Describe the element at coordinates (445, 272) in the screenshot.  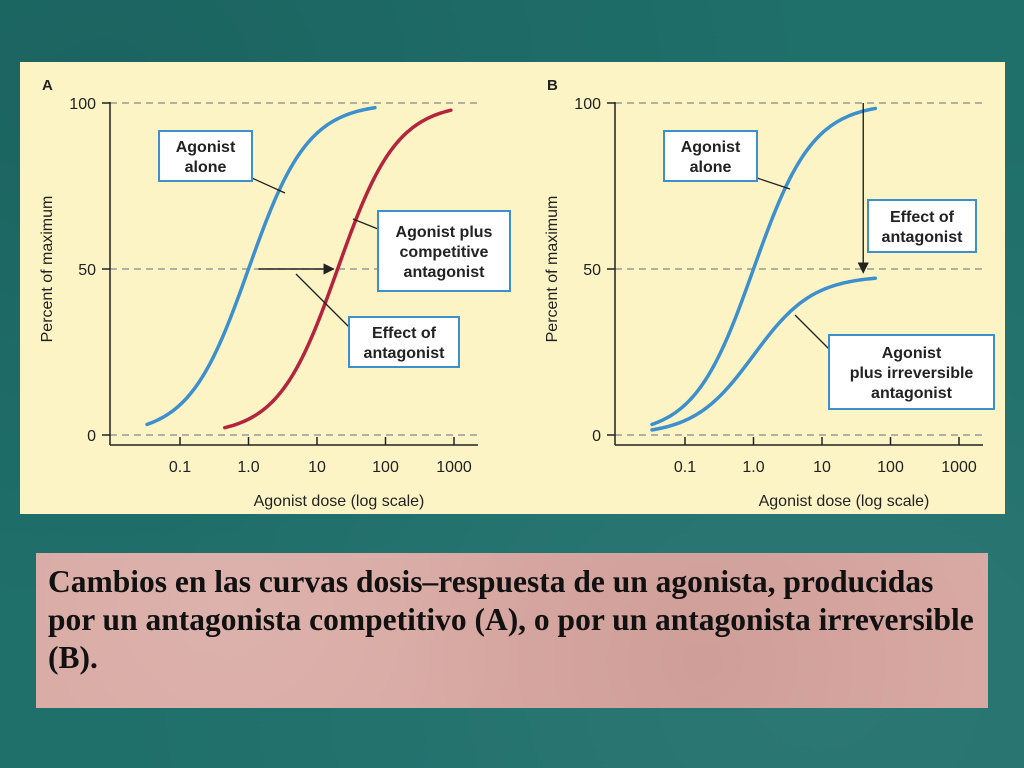
I see `competitive-label-text: antagonist` at that location.